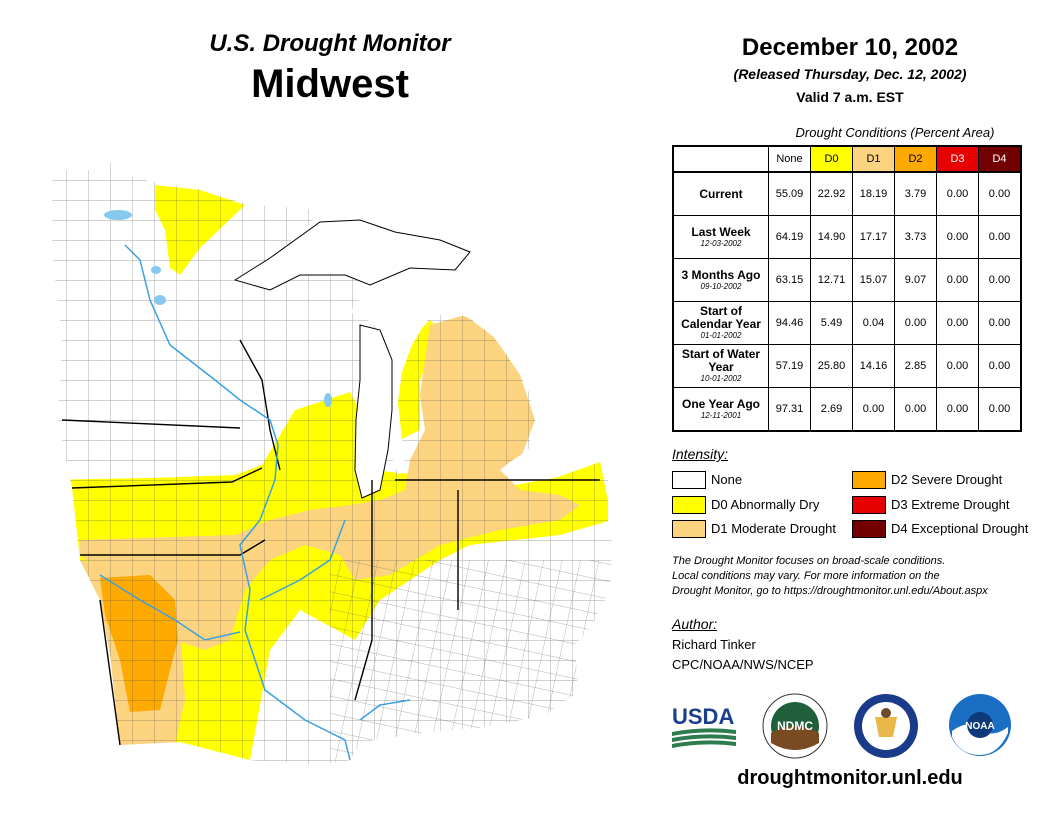 The image size is (1056, 816). Describe the element at coordinates (789, 366) in the screenshot. I see `table-cell: 57.19` at that location.